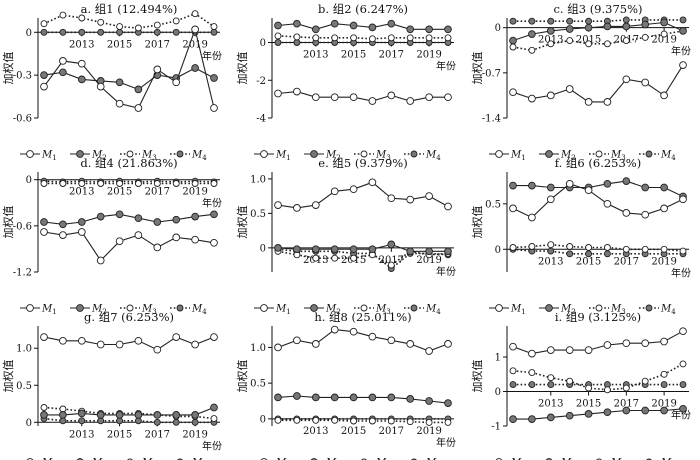 The width and height of the screenshot is (700, 460). I want to click on legend-item-M3: M3, so click(607, 310).